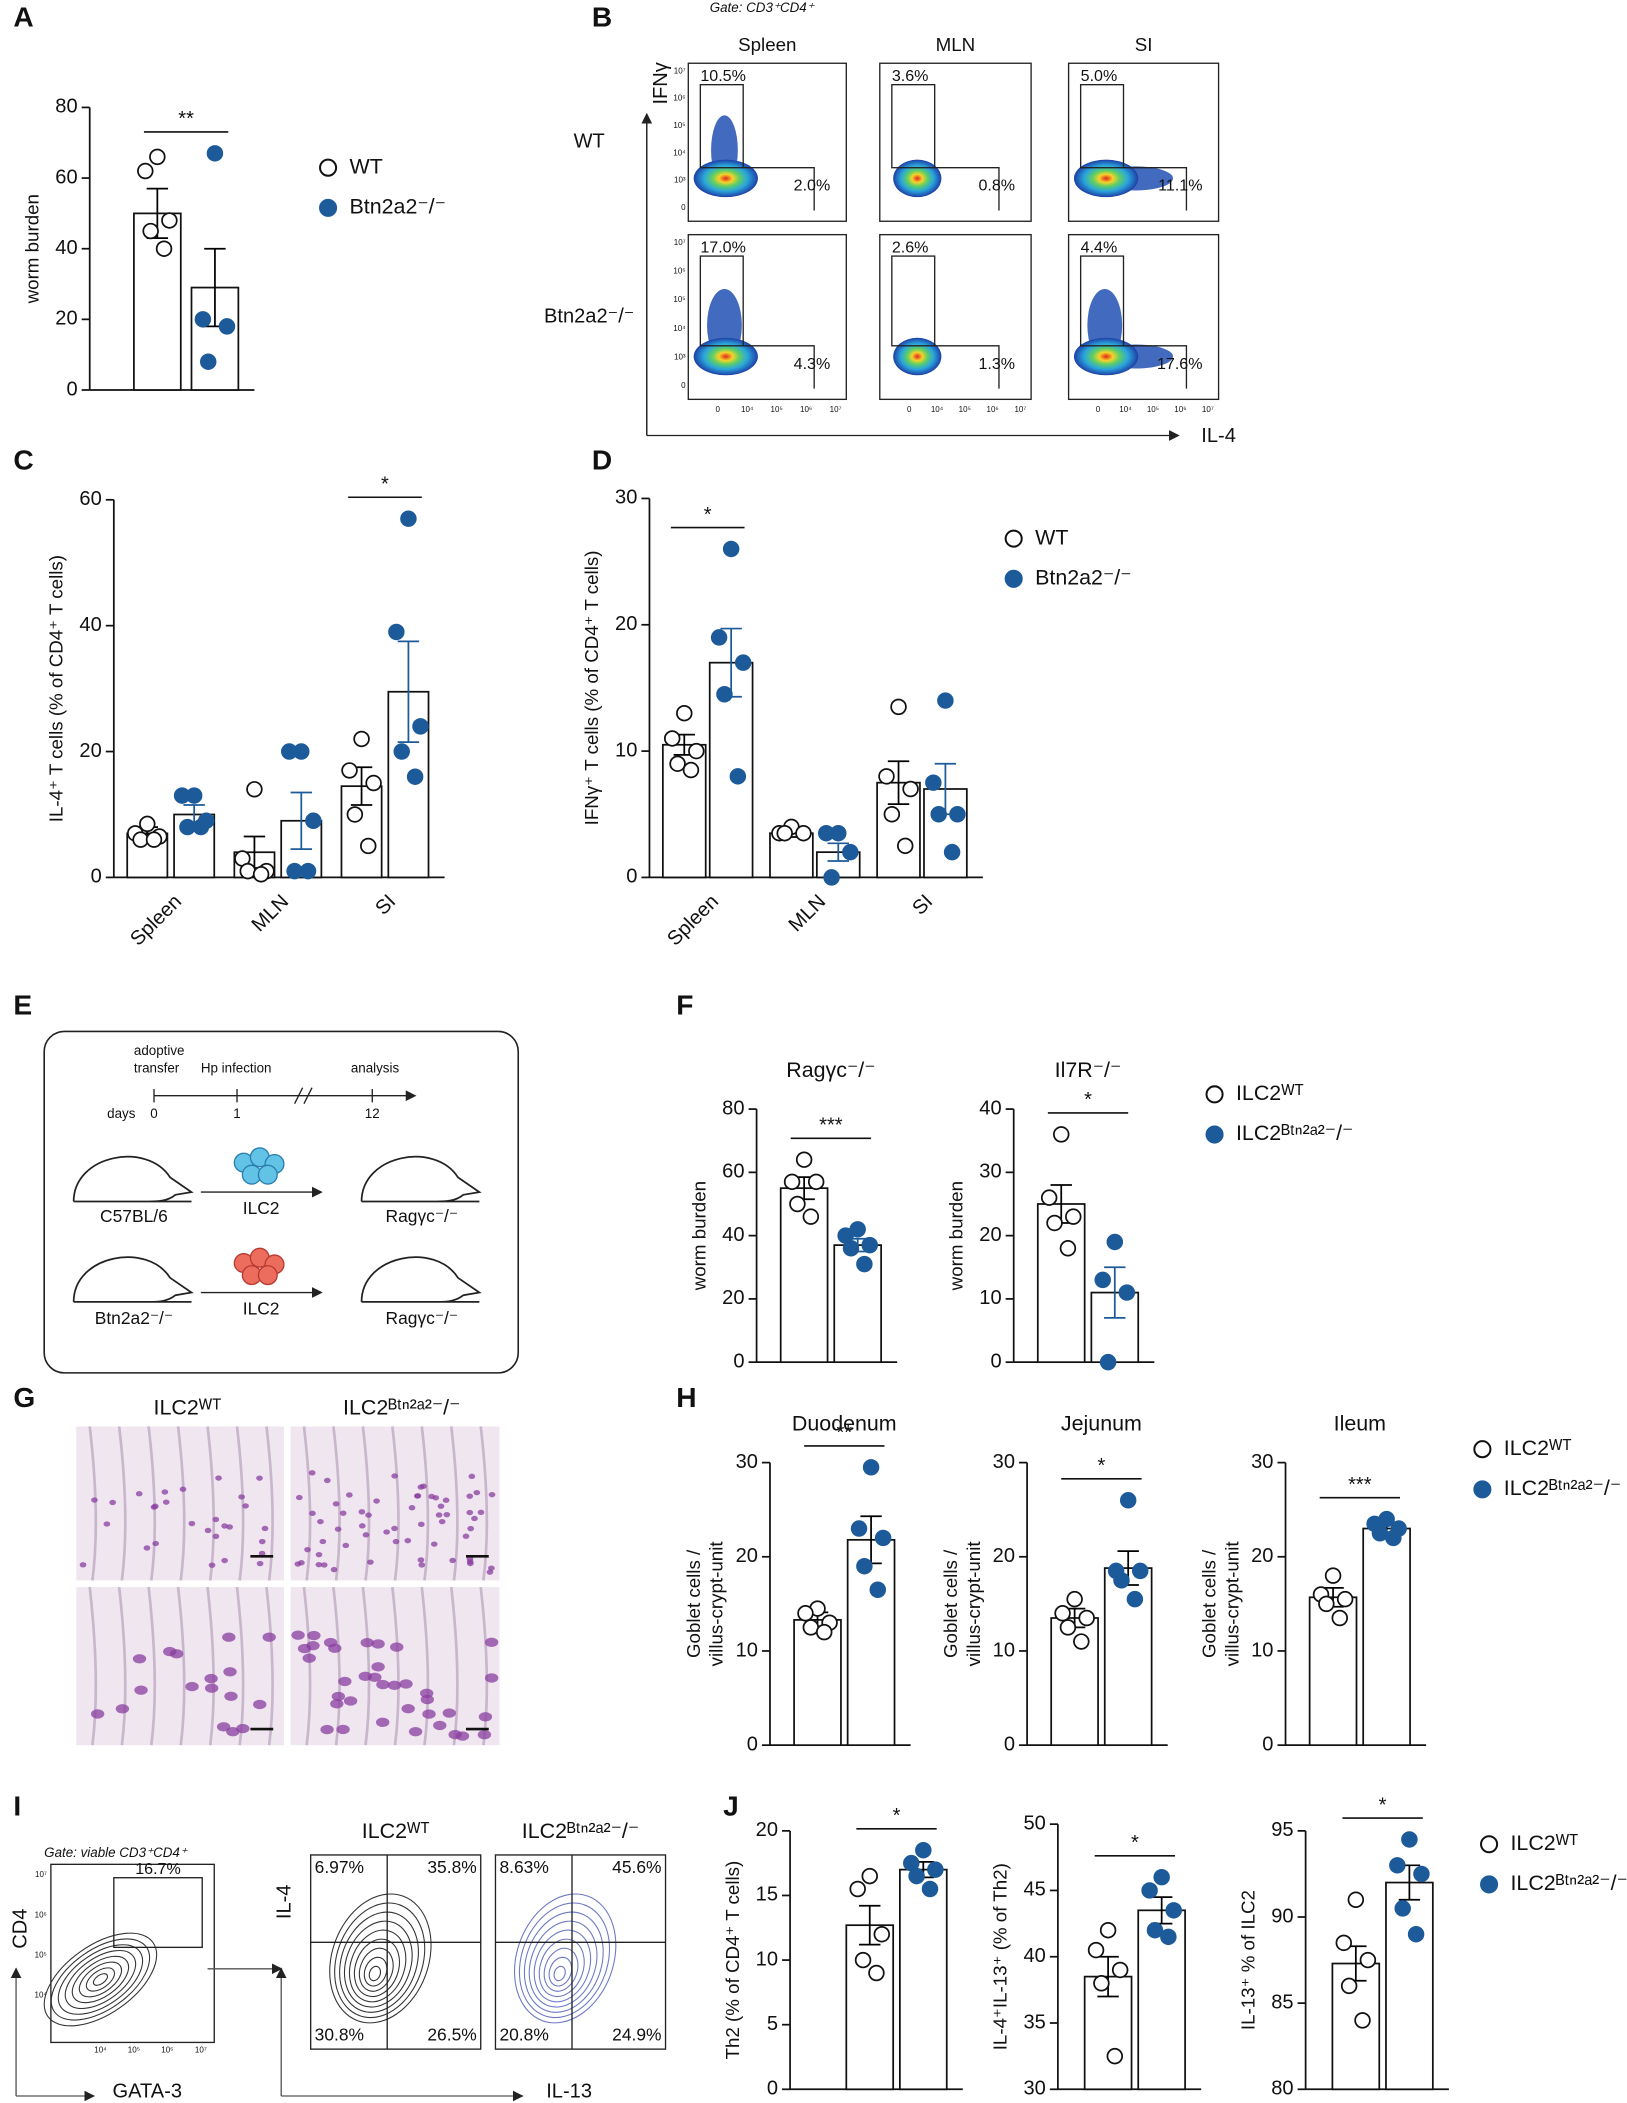 The image size is (1627, 2103). I want to click on gate-percent: 5.0%, so click(1099, 76).